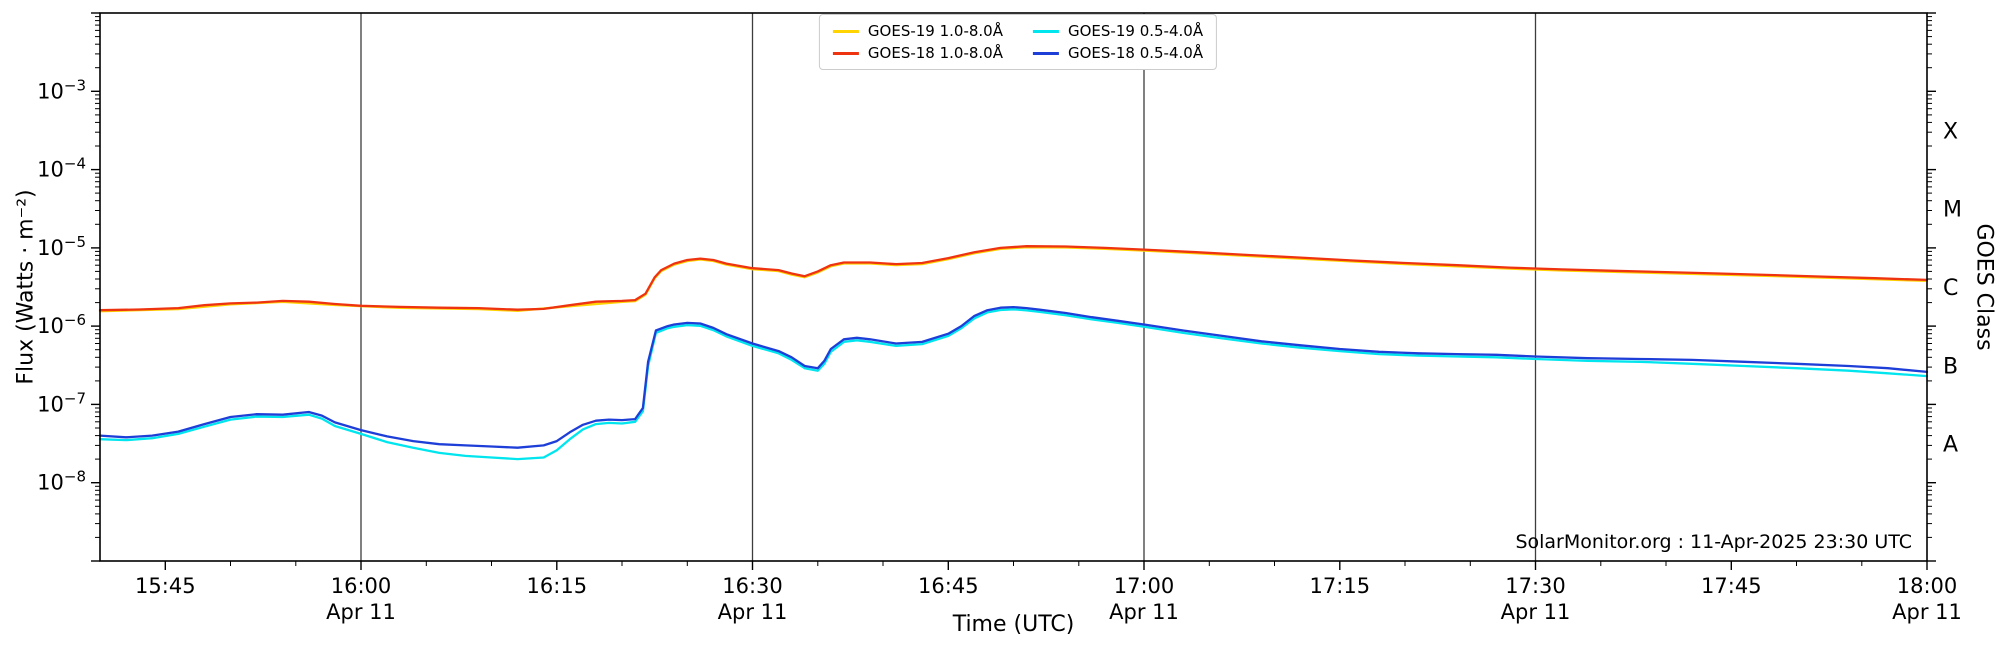 The height and width of the screenshot is (650, 2000). What do you see at coordinates (61, 402) in the screenshot?
I see `y-tick-label: 10⁻⁷` at bounding box center [61, 402].